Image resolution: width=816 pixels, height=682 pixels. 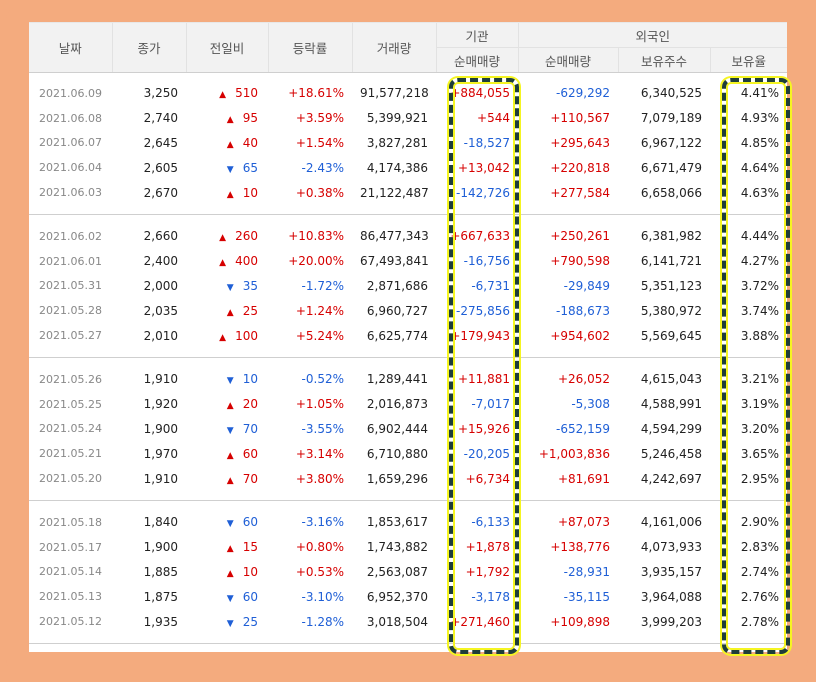 I want to click on rate-cell: +3.14%, so click(x=310, y=453).